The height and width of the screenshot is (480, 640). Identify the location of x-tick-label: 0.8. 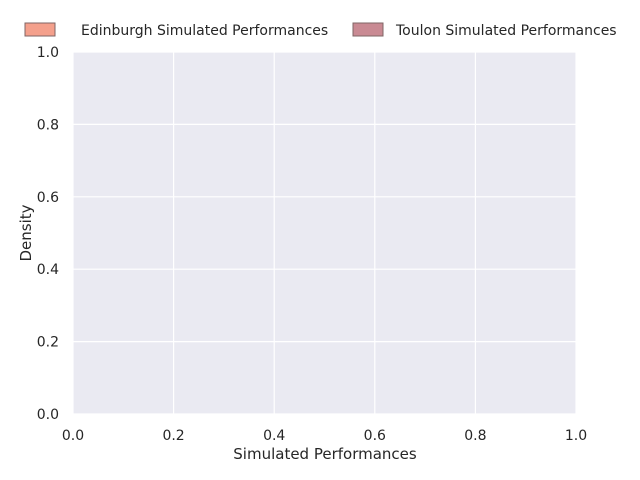
(475, 436).